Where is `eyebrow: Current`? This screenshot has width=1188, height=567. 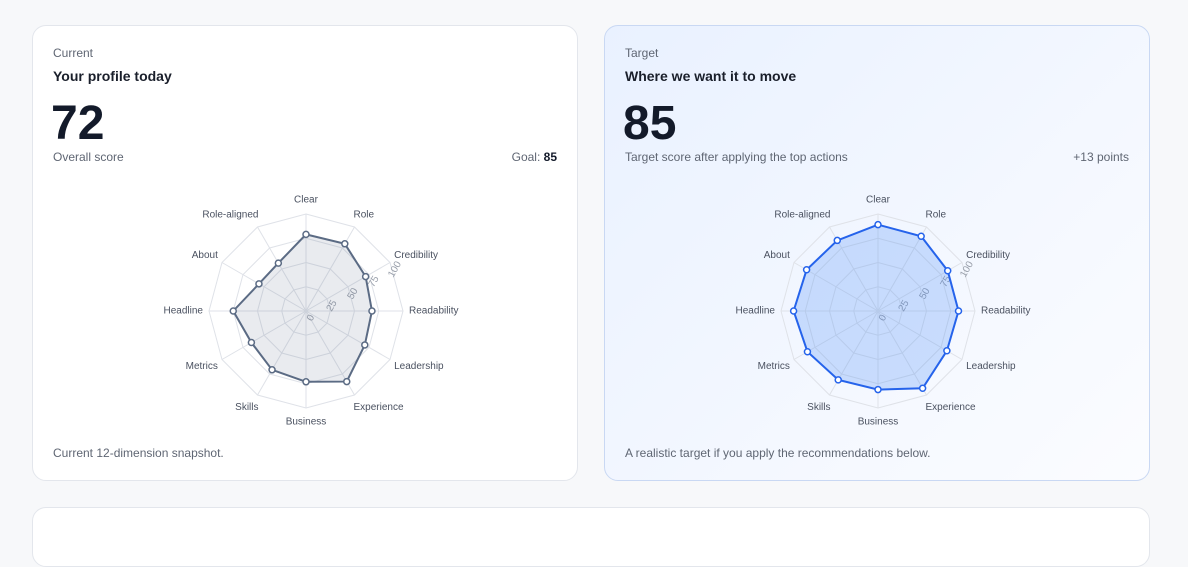
eyebrow: Current is located at coordinates (73, 53).